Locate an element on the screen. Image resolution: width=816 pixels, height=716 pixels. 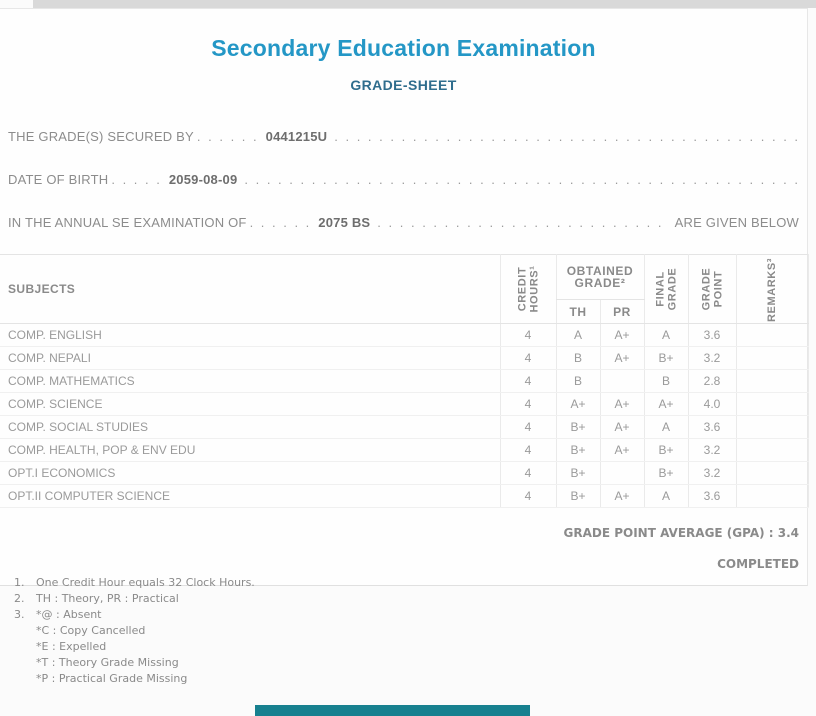
table-row: COMP. SCIENCE 4 A+ A+ A+ 4.0 is located at coordinates (404, 404).